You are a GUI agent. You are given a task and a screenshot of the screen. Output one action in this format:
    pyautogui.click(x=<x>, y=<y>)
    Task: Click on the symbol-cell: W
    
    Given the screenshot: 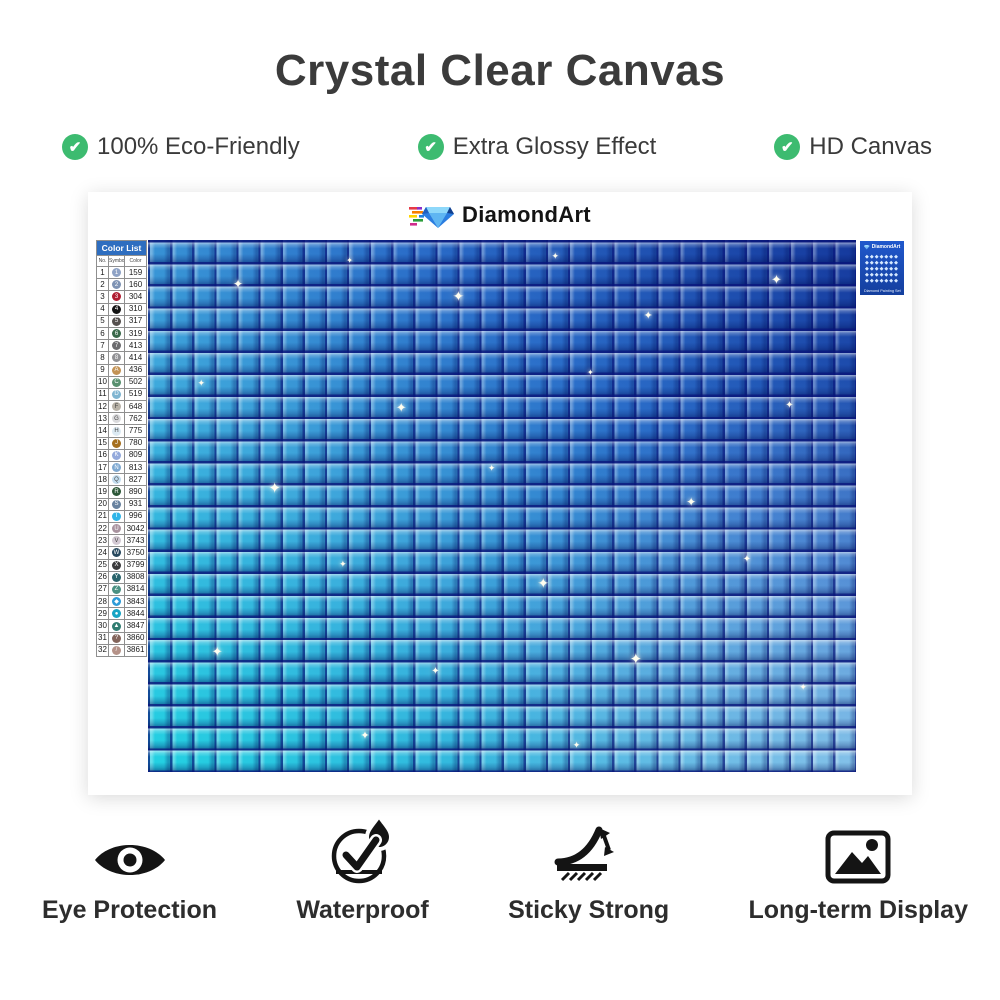 What is the action you would take?
    pyautogui.click(x=116, y=553)
    